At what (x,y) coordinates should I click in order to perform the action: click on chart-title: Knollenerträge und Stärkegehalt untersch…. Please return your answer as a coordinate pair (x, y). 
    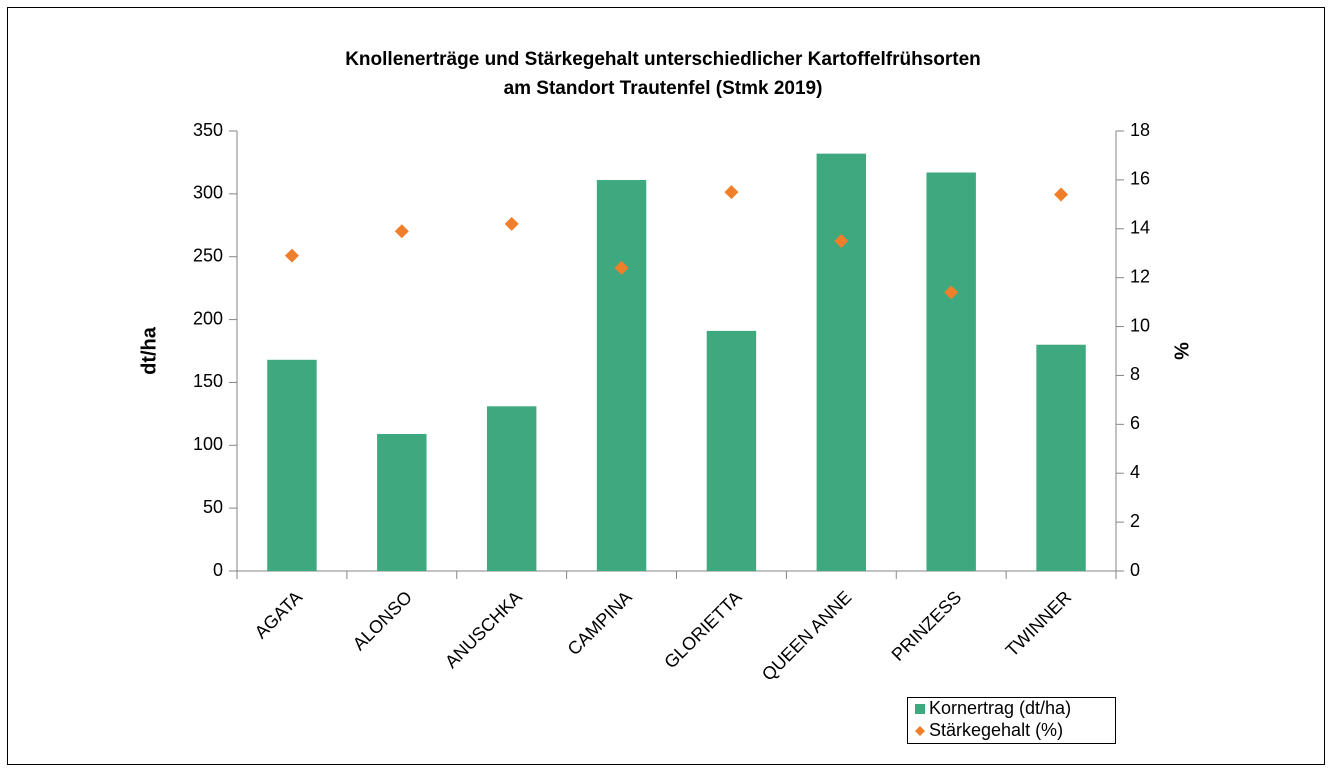
    Looking at the image, I should click on (663, 59).